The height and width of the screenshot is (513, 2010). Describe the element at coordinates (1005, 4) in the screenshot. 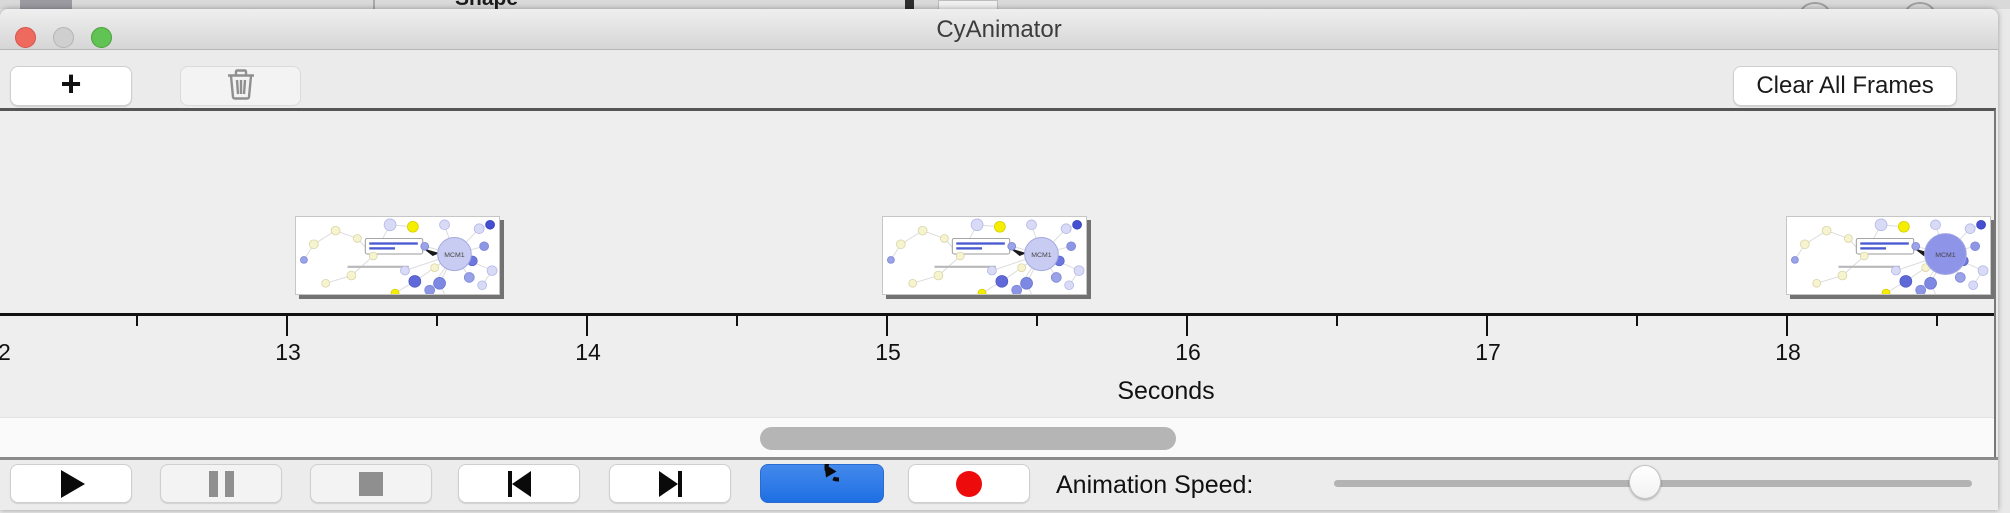

I see `background-app-strip: Shape` at that location.